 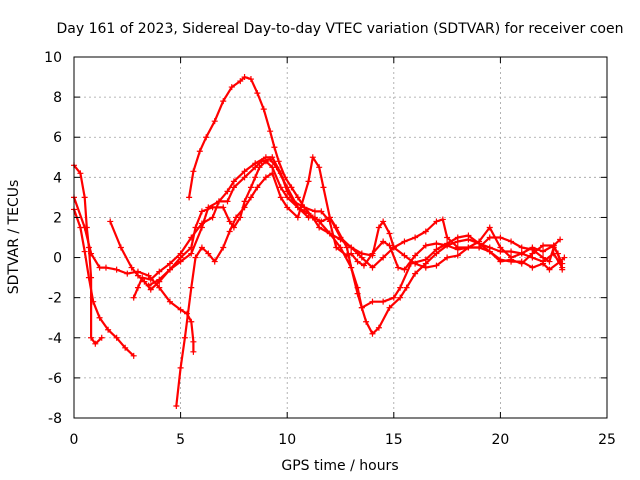 What do you see at coordinates (55, 419) in the screenshot?
I see `y-tick-label: -8` at bounding box center [55, 419].